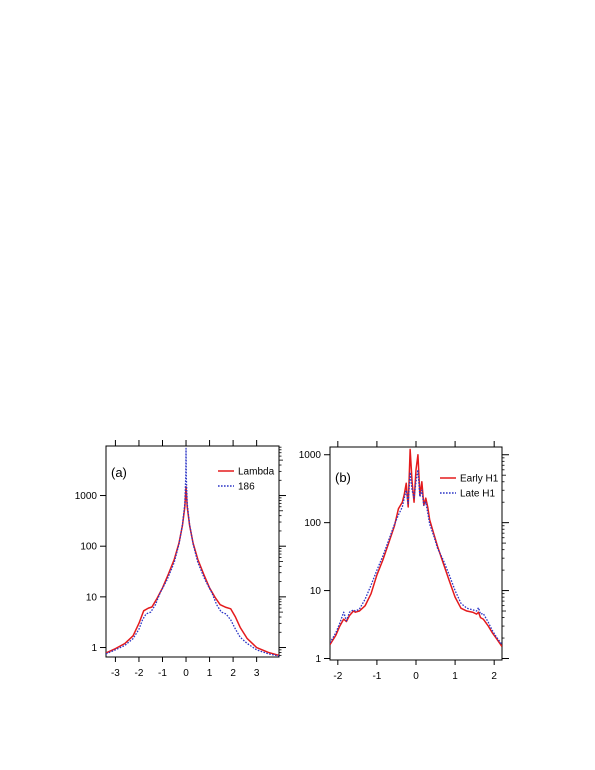 The height and width of the screenshot is (770, 595). Describe the element at coordinates (343, 477) in the screenshot. I see `panel-label-b: (b)` at that location.